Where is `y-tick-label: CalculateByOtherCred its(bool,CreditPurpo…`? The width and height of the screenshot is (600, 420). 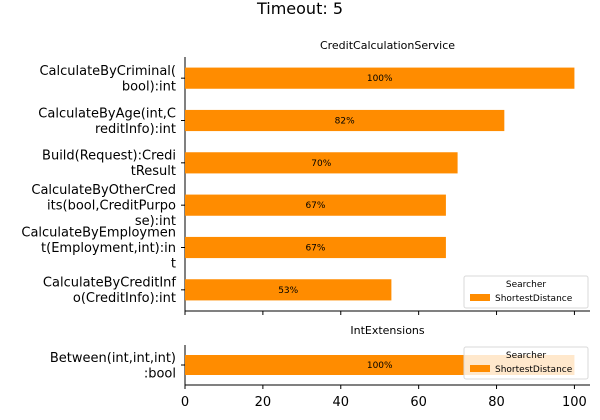
y-tick-label: CalculateByOtherCred its(bool,CreditPurpo… is located at coordinates (103, 206).